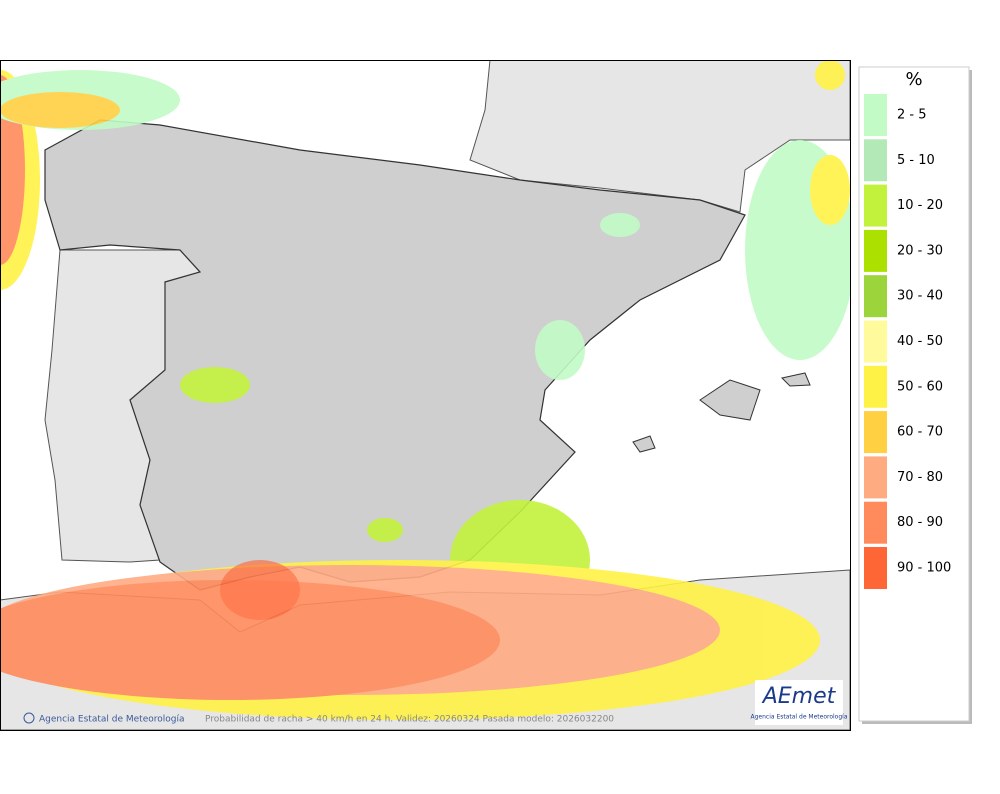 The image size is (1000, 794). What do you see at coordinates (659, 136) in the screenshot?
I see `france` at bounding box center [659, 136].